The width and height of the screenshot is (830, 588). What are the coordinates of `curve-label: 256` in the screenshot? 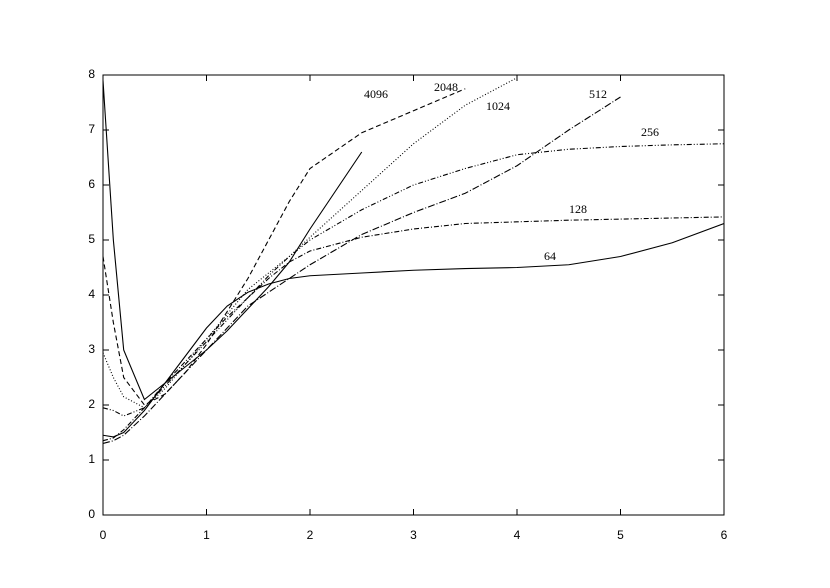 It's located at (650, 132).